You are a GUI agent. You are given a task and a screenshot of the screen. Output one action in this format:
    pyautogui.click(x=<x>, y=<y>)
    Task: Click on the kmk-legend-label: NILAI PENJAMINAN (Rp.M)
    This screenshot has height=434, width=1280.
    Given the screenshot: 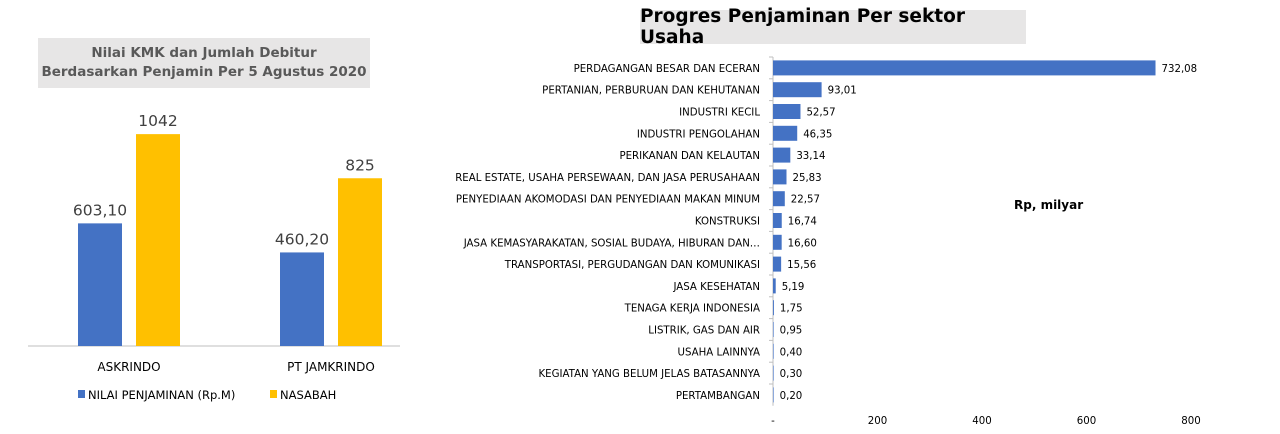 What is the action you would take?
    pyautogui.click(x=161, y=395)
    